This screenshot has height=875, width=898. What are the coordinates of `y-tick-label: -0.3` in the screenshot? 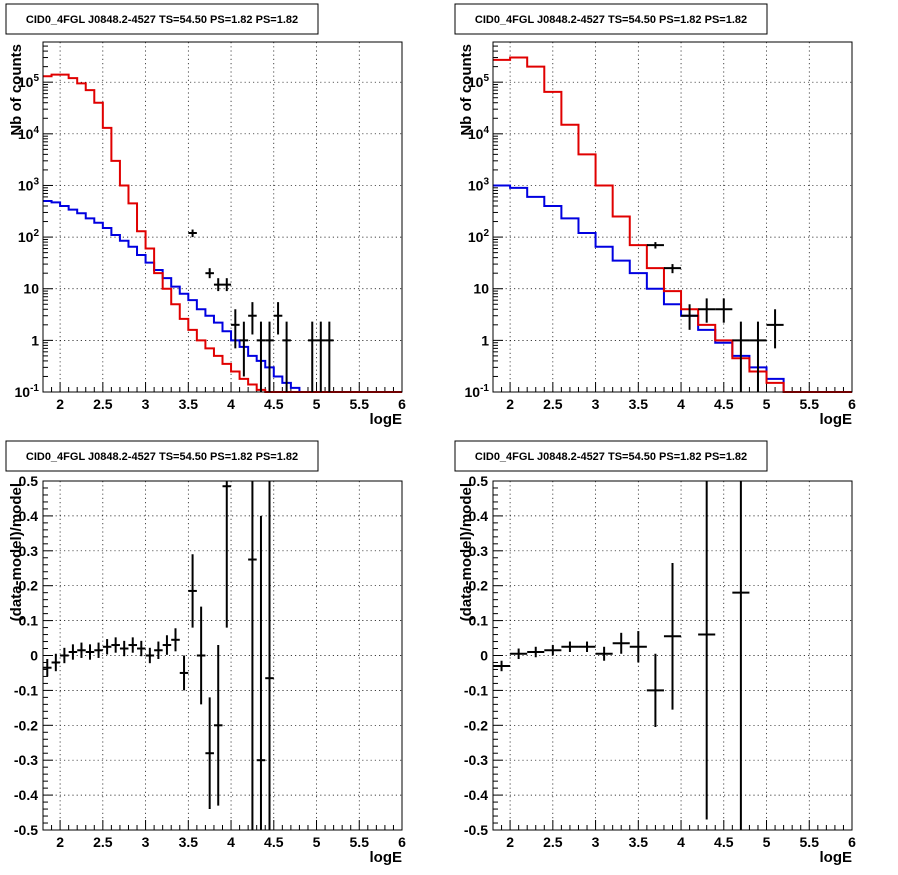 It's located at (26, 760).